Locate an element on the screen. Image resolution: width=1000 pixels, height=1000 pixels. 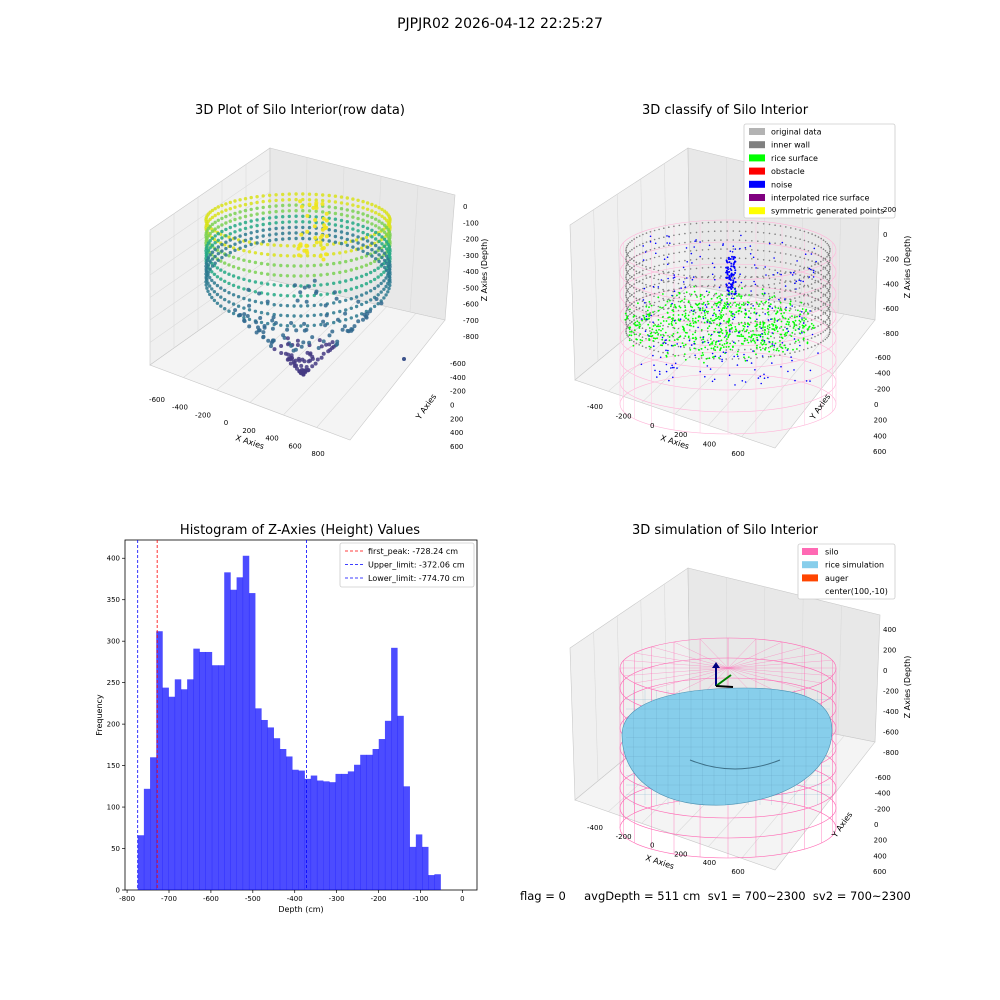
legend-label: Upper_limit: -372.06 cm is located at coordinates (416, 565).